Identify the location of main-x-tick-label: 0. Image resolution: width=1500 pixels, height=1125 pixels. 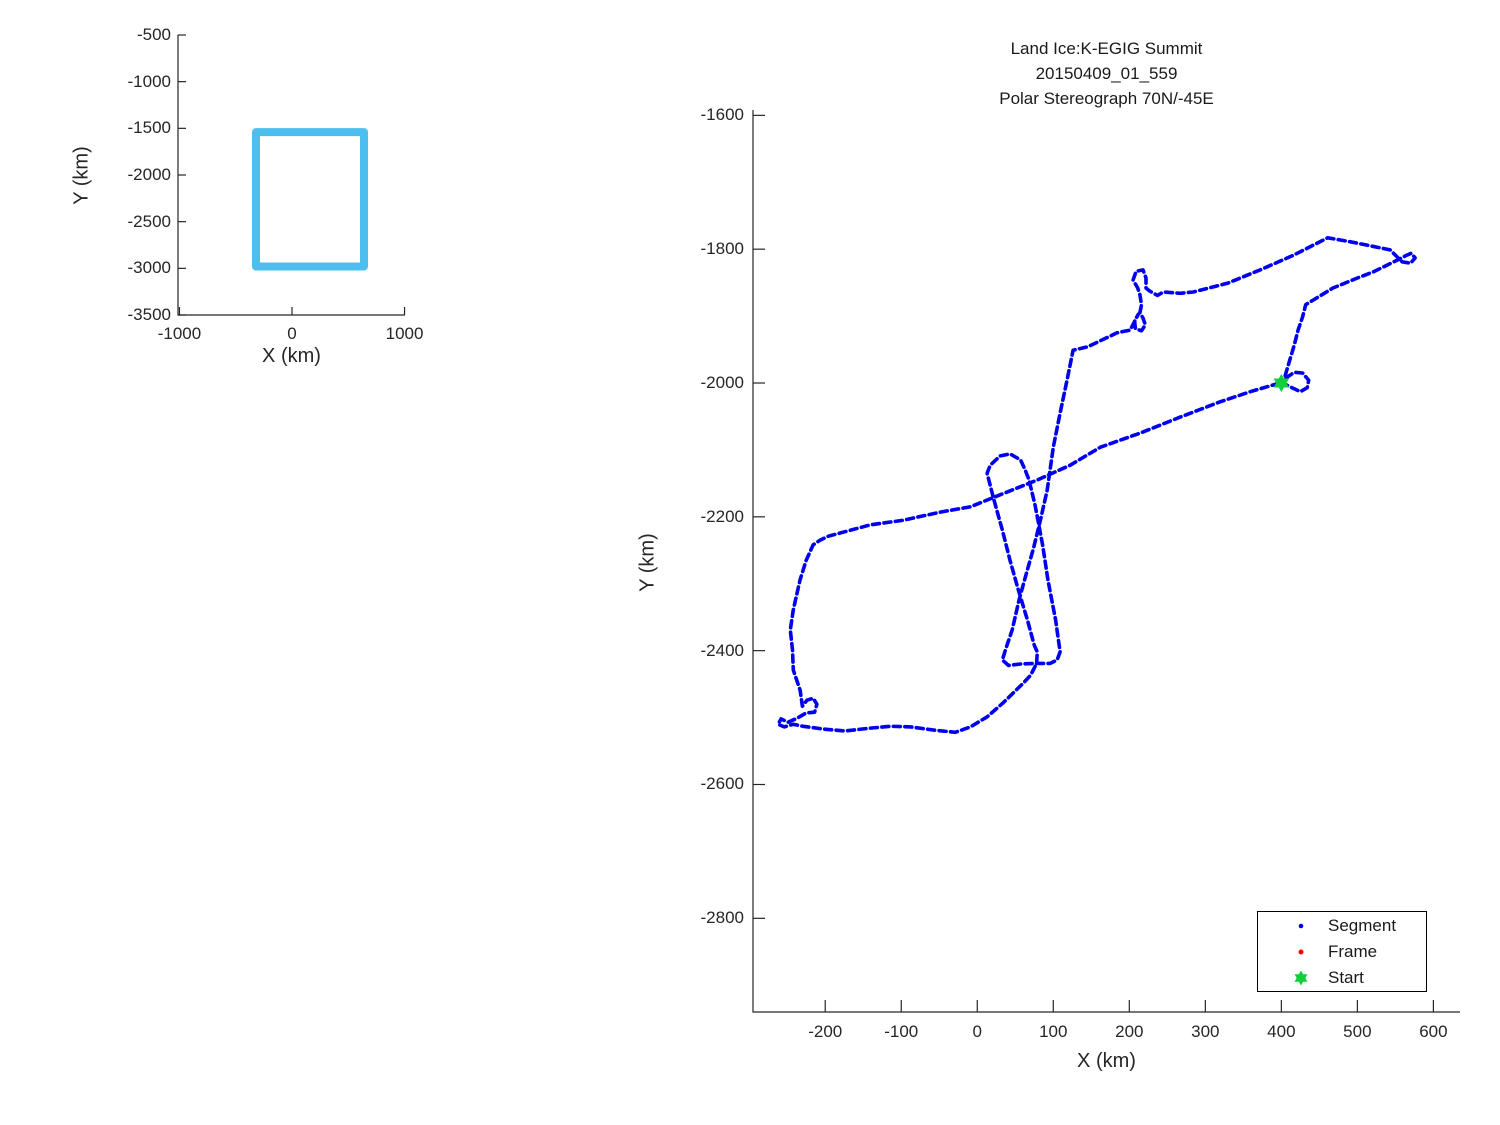
(977, 1031).